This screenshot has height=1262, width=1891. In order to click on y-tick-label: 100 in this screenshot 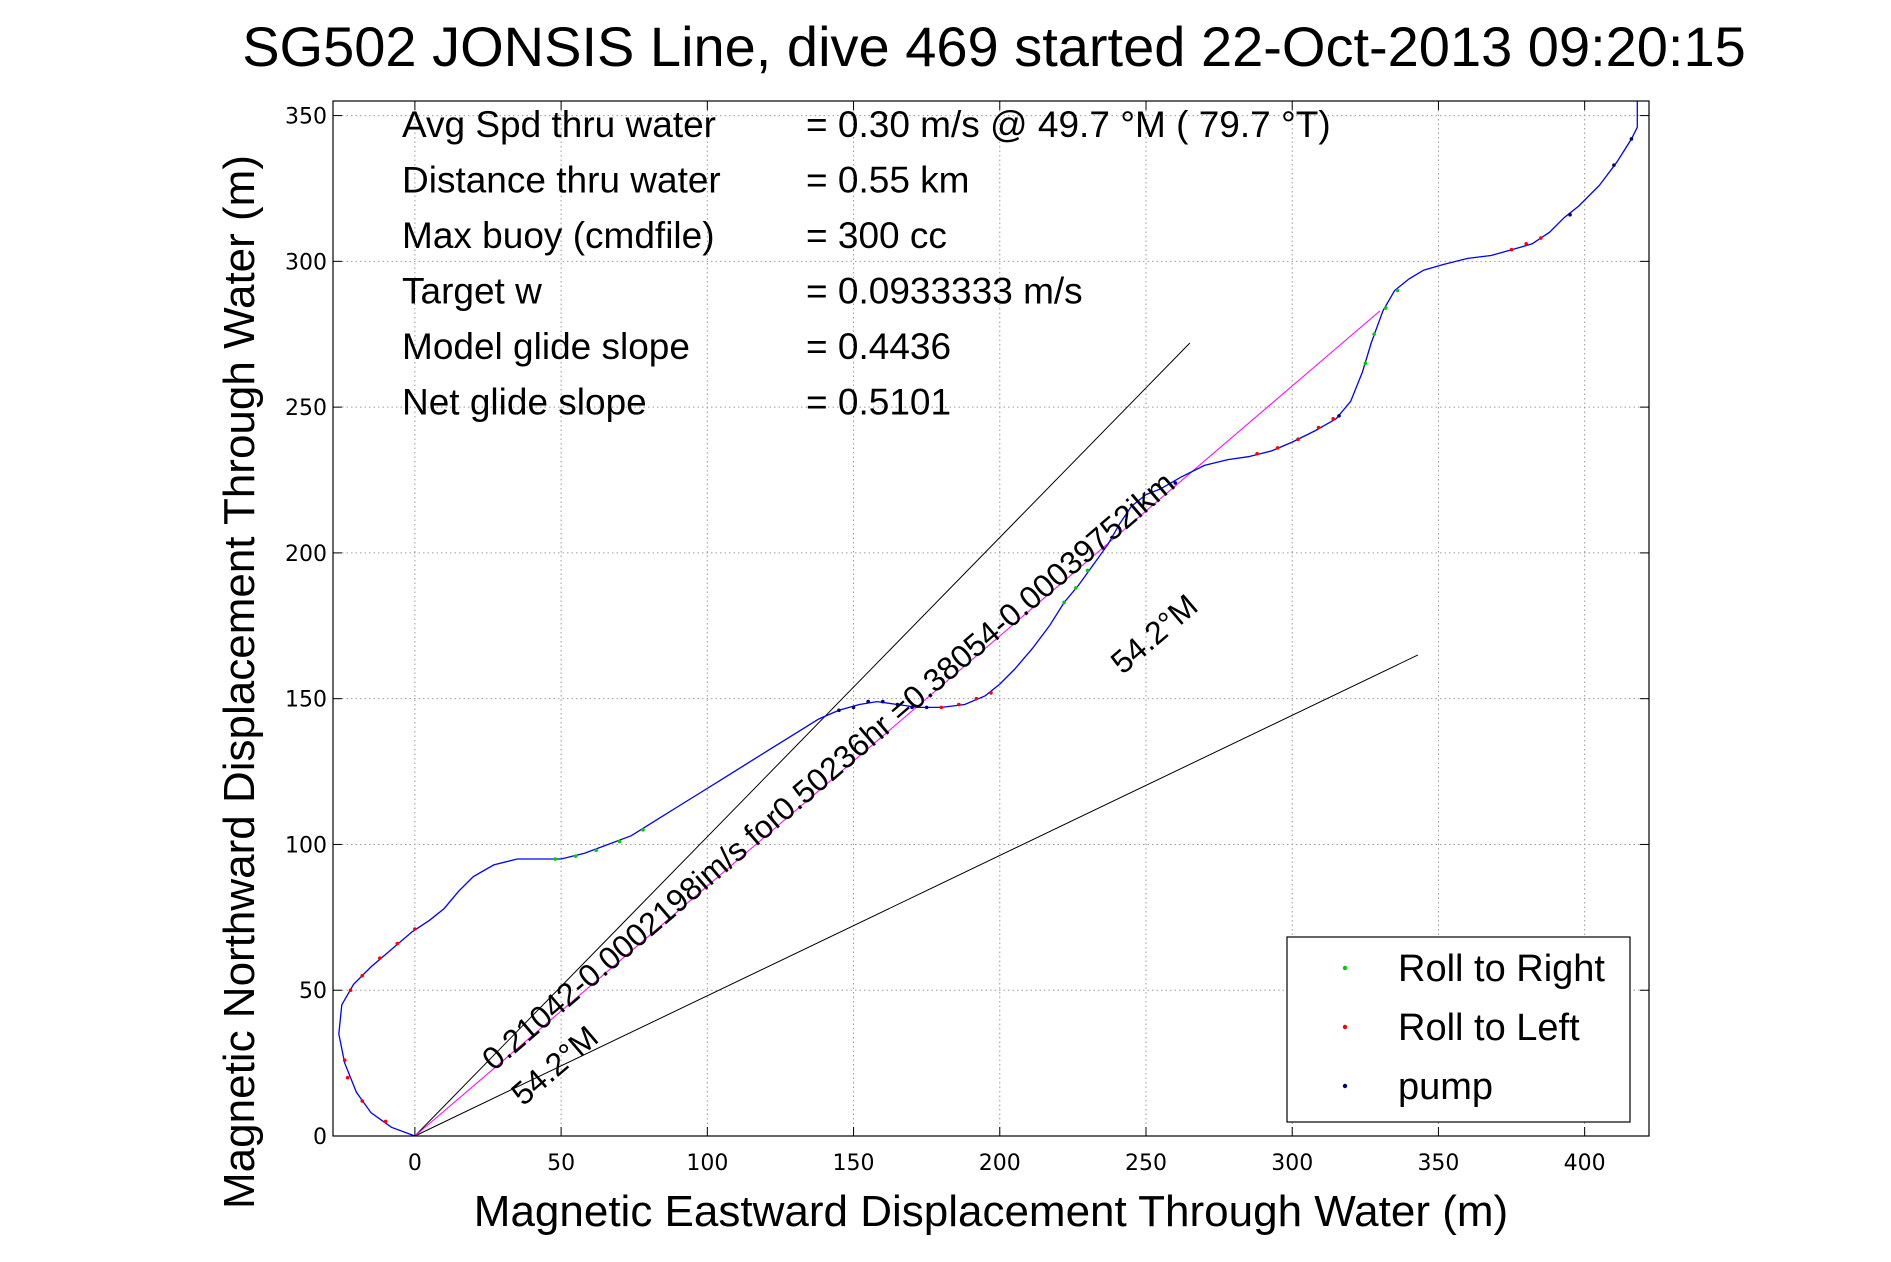, I will do `click(306, 845)`.